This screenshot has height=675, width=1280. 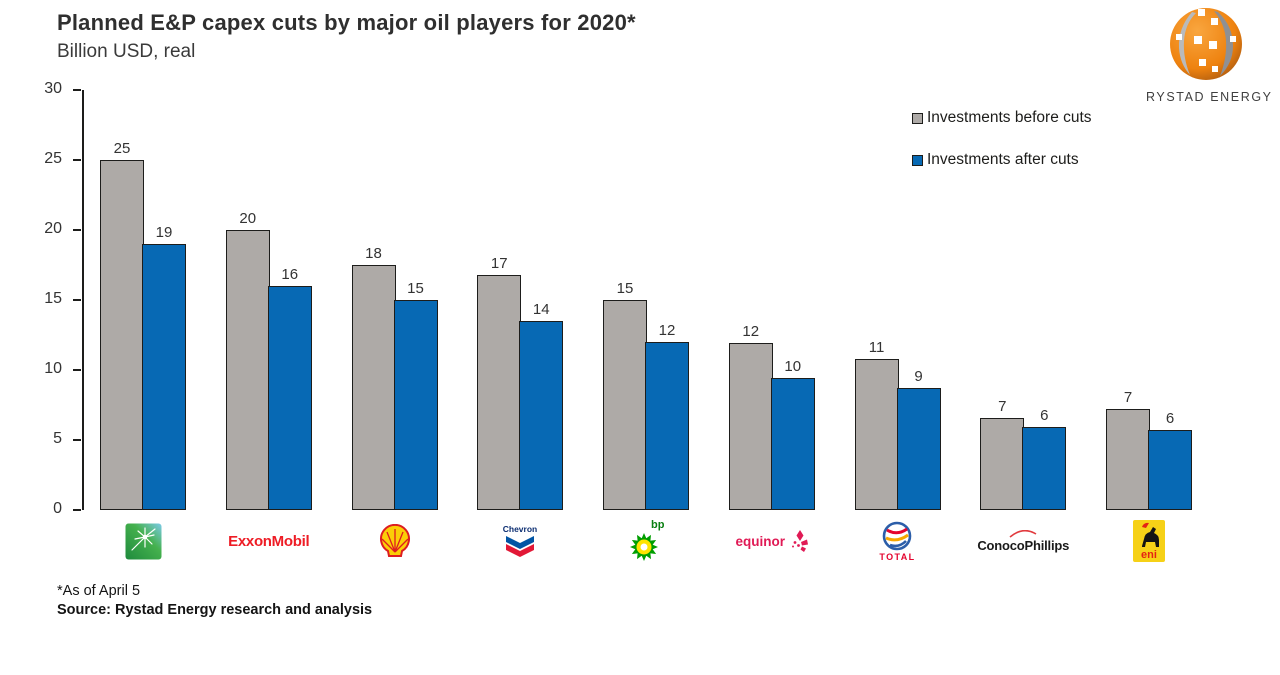 What do you see at coordinates (1170, 460) in the screenshot?
I see `bar-after-eni: 6` at bounding box center [1170, 460].